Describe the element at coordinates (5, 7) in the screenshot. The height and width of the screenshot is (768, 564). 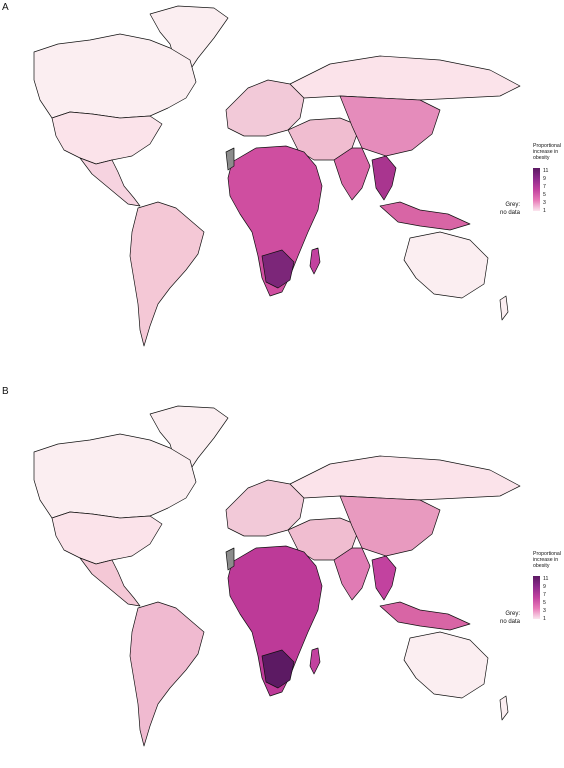
I see `panel-label: A` at that location.